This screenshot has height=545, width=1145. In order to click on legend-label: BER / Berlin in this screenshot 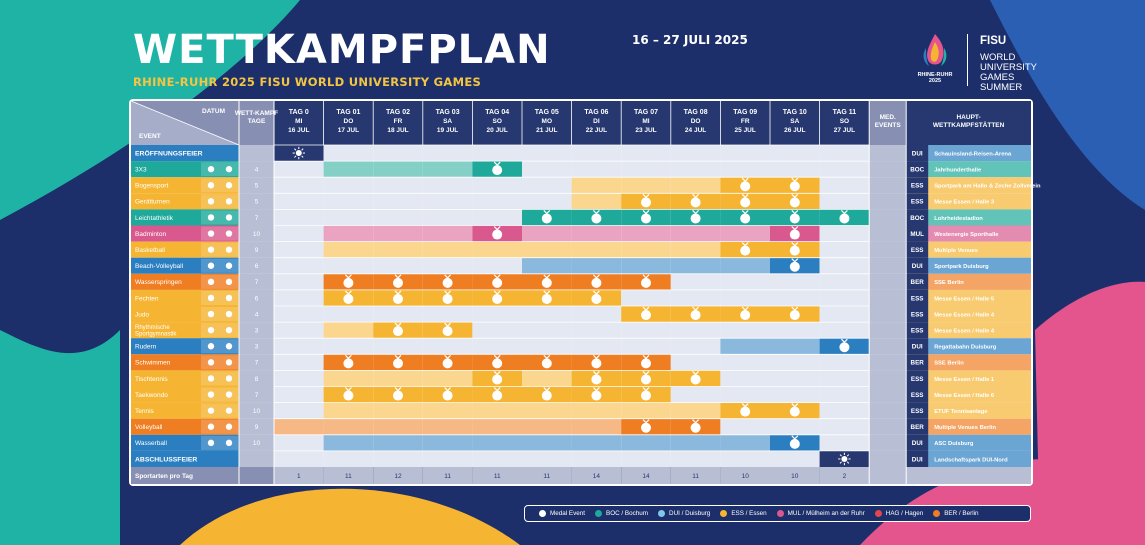, I will do `click(961, 513)`.